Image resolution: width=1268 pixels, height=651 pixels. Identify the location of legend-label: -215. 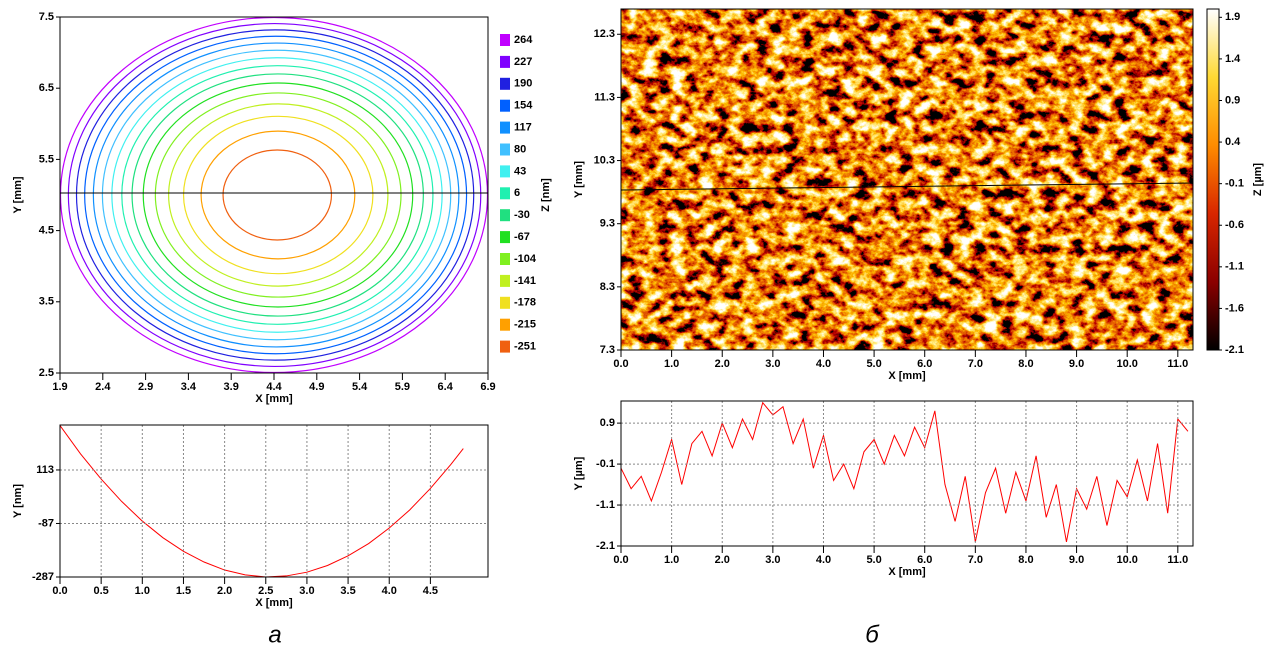
(525, 325).